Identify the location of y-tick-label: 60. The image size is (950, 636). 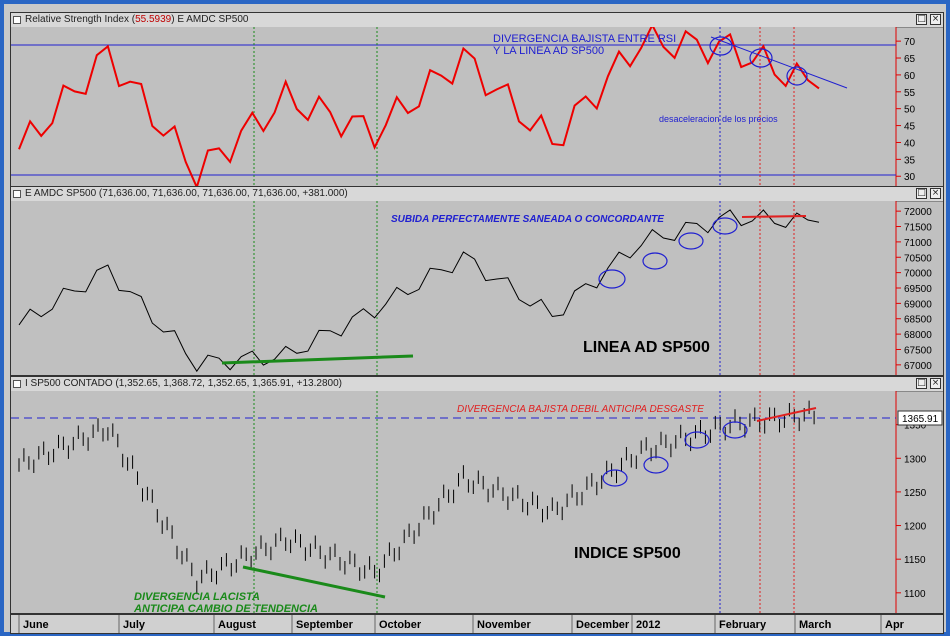
(910, 76).